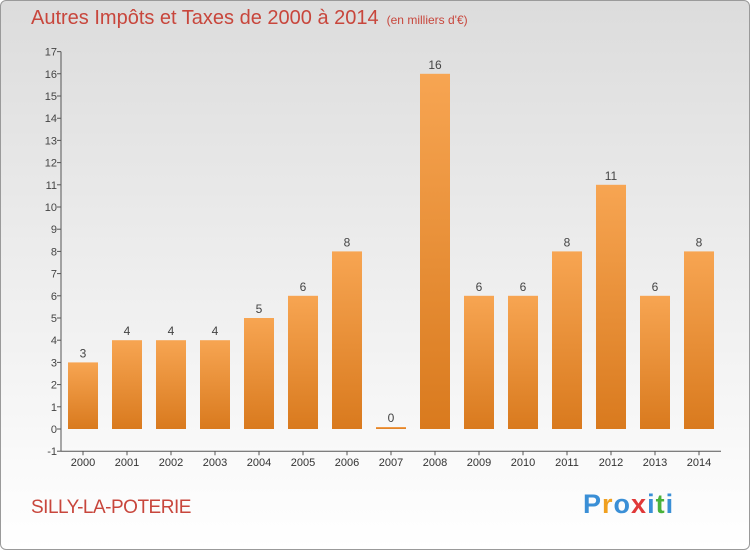 The height and width of the screenshot is (550, 750). I want to click on proxiti-logo: Proxiti, so click(628, 504).